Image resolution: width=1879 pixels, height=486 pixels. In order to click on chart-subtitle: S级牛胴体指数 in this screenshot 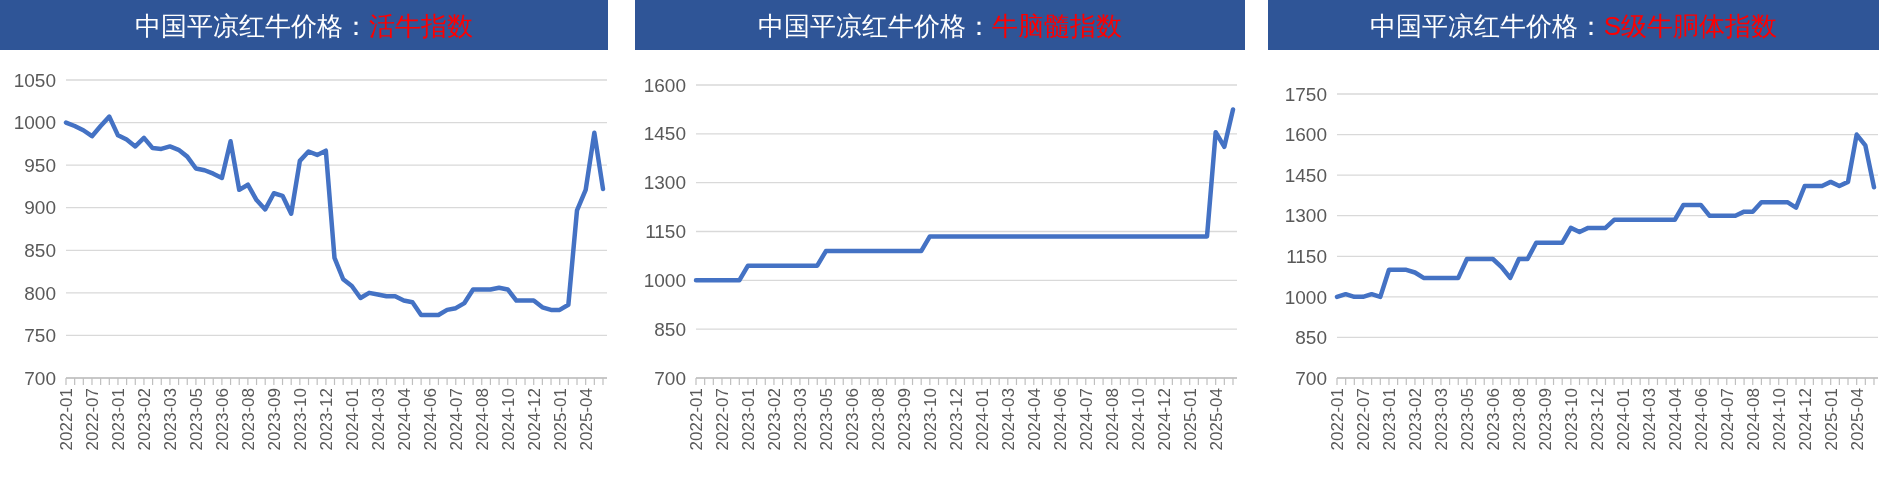, I will do `click(1690, 26)`.